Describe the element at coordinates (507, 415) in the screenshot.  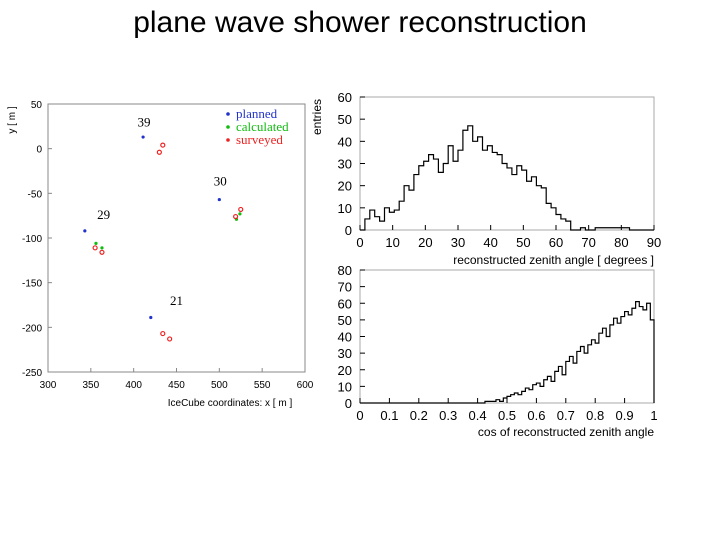
I see `cos-zenith-x-tick-label: 0.5` at that location.